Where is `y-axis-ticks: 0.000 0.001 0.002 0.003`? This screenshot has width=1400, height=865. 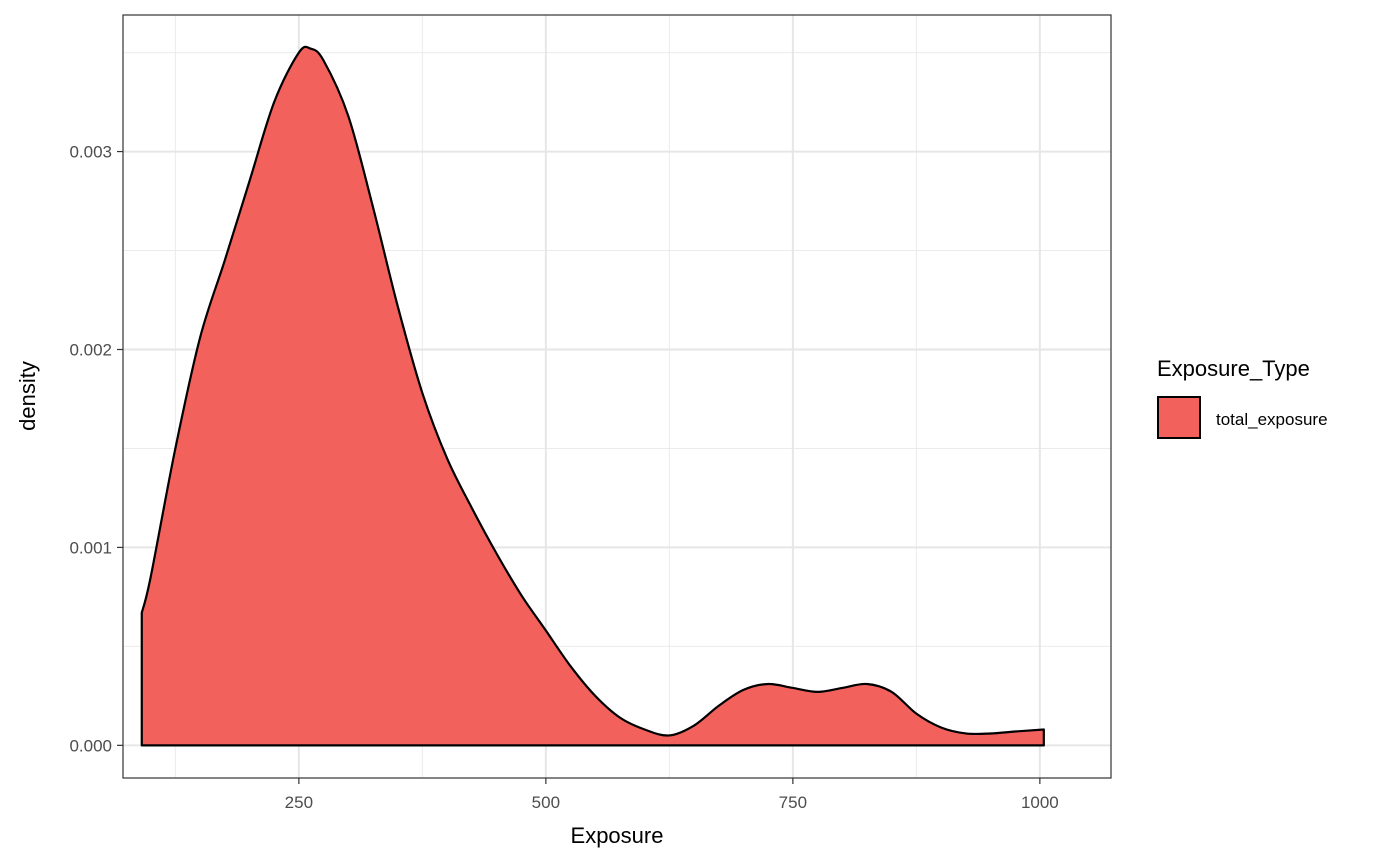
y-axis-ticks: 0.000 0.001 0.002 0.003 is located at coordinates (96, 449).